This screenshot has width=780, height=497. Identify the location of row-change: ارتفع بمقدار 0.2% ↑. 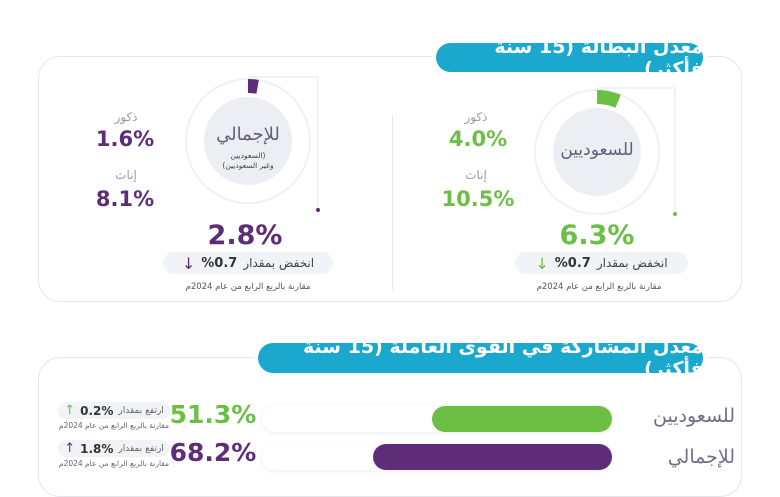
(114, 410).